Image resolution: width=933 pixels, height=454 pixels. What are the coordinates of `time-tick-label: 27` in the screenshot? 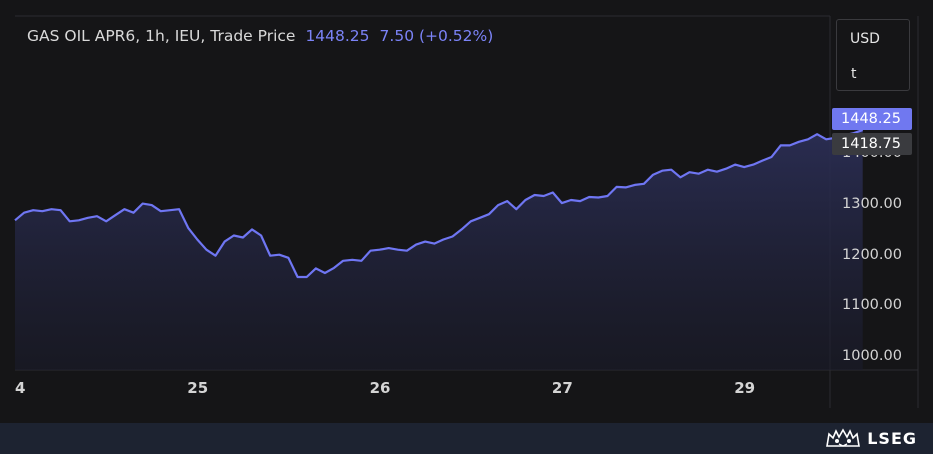 It's located at (562, 388).